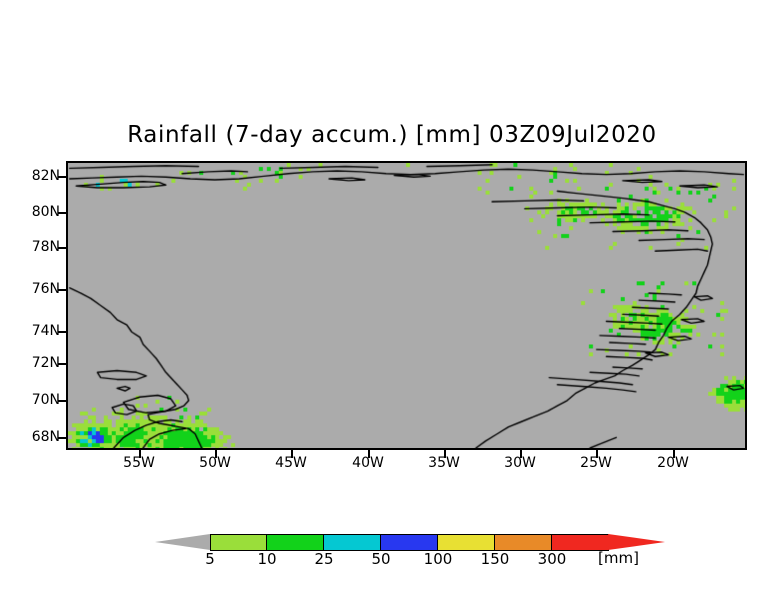 This screenshot has width=784, height=612. I want to click on y-axis-label-82n: 82N, so click(45, 176).